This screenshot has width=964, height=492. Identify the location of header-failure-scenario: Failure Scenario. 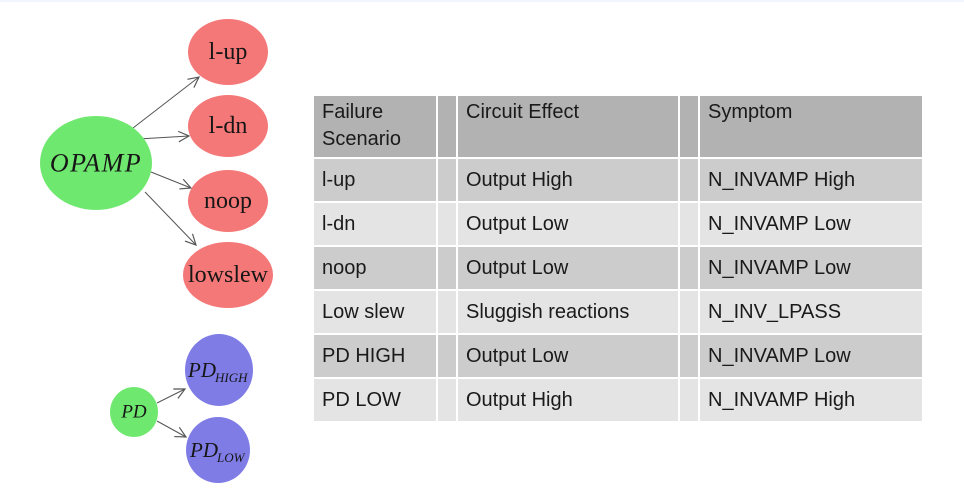
(375, 126).